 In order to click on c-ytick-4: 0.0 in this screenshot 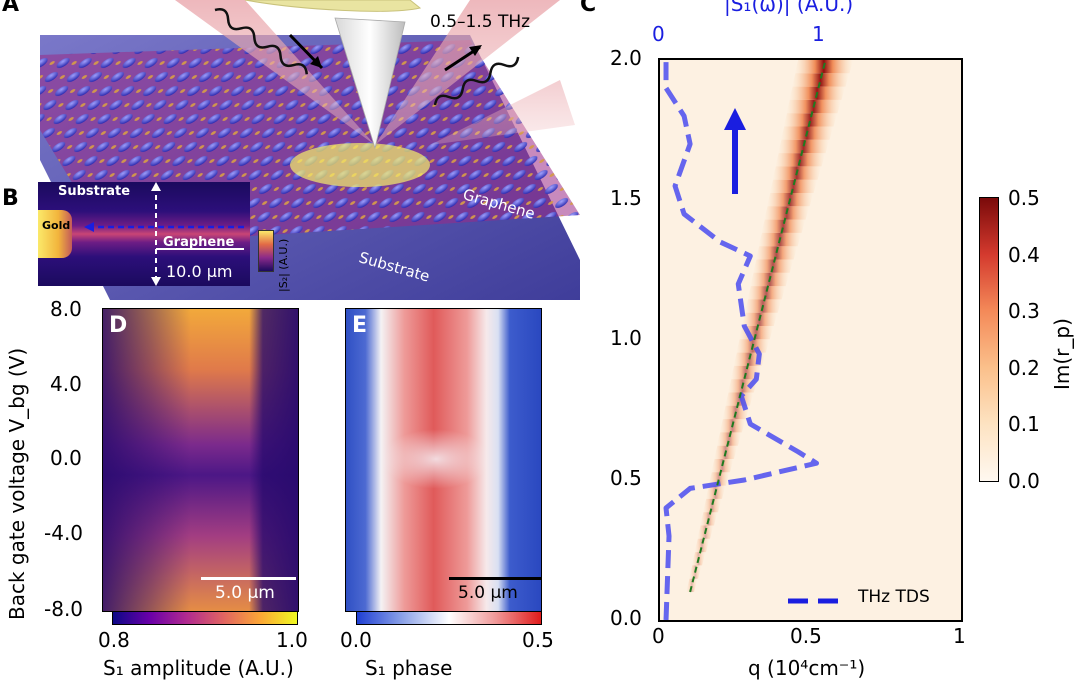, I will do `click(626, 618)`.